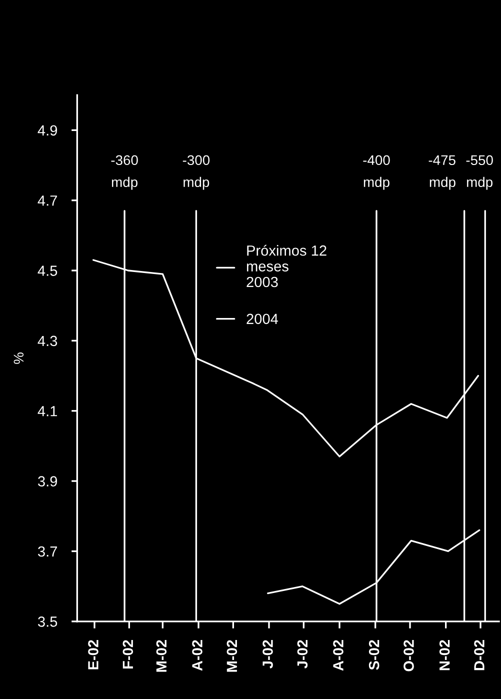  I want to click on legend-label: 2004, so click(262, 319).